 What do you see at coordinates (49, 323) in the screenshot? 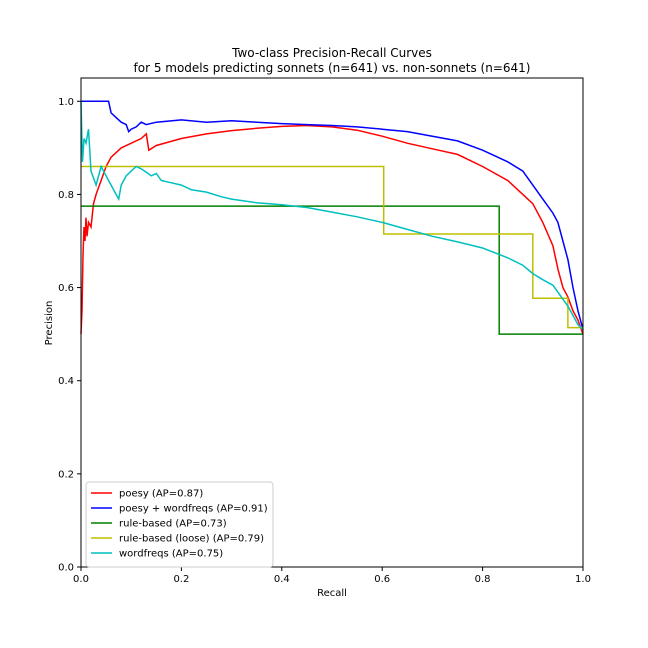
I see `y-axis-label: Precision` at bounding box center [49, 323].